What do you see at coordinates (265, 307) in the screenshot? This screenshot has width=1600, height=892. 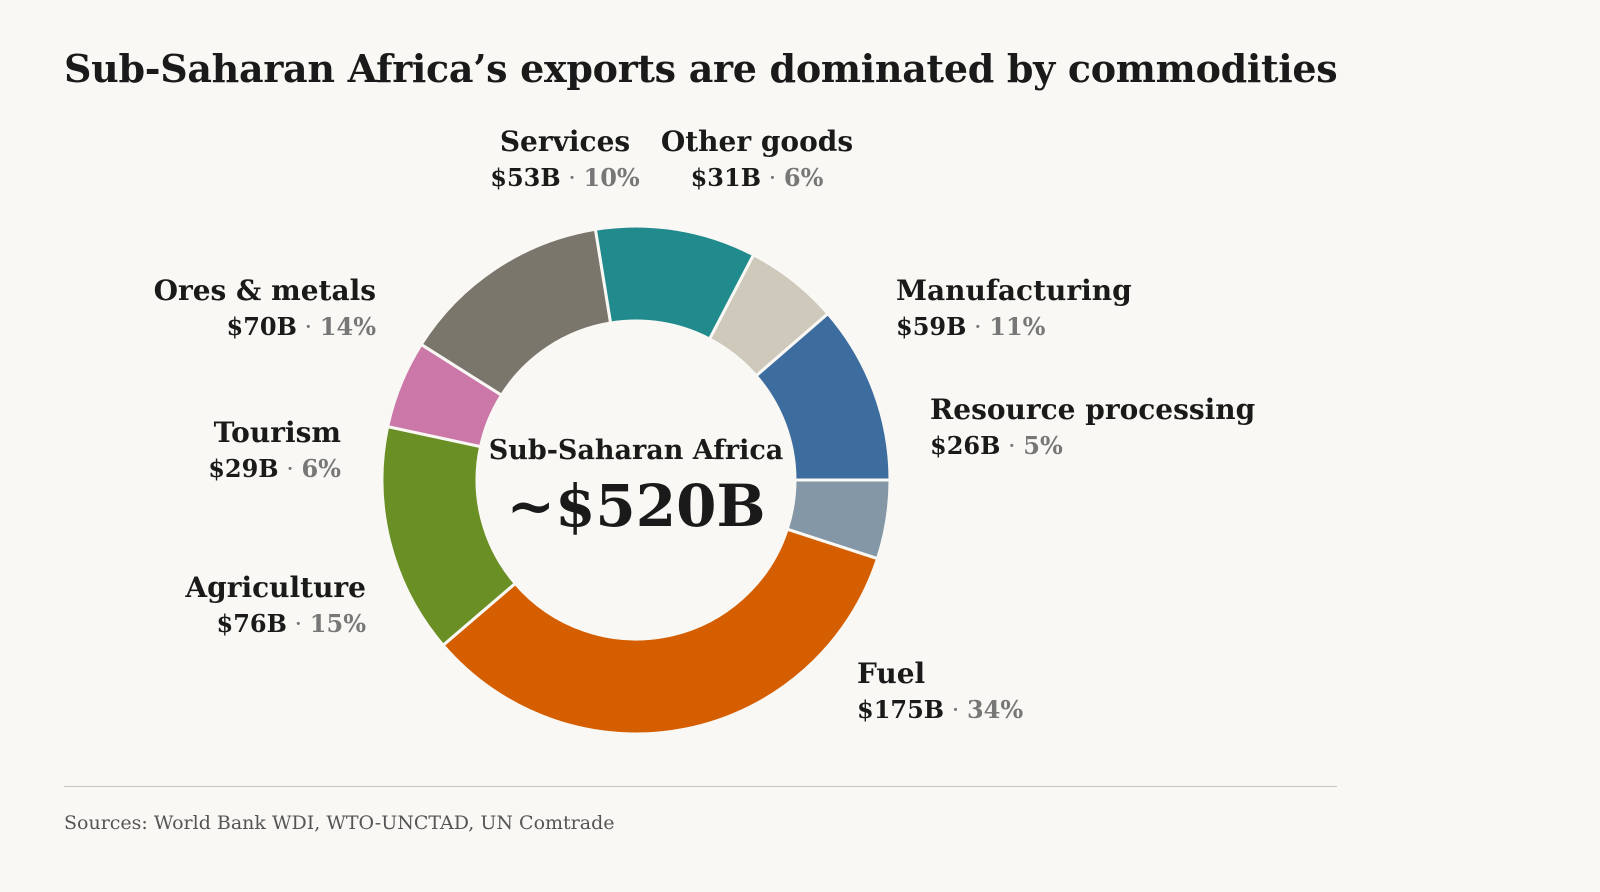 I see `slice-label-ores-and-metals: Ores & metals $70B · 14%` at bounding box center [265, 307].